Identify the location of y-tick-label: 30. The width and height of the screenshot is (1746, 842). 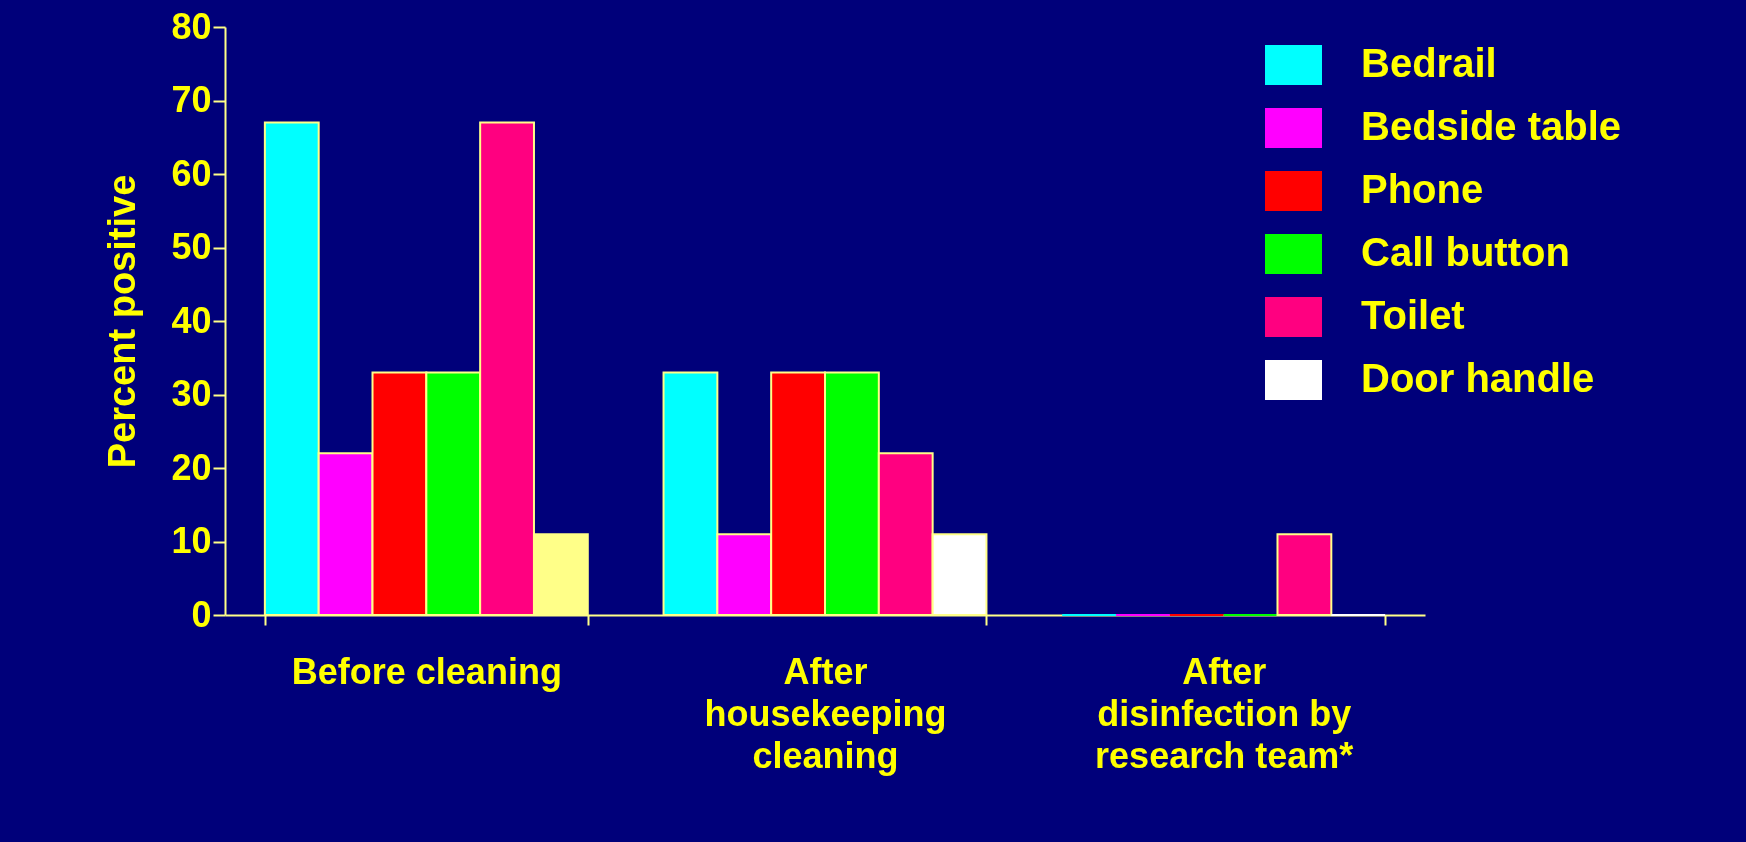
(191, 393).